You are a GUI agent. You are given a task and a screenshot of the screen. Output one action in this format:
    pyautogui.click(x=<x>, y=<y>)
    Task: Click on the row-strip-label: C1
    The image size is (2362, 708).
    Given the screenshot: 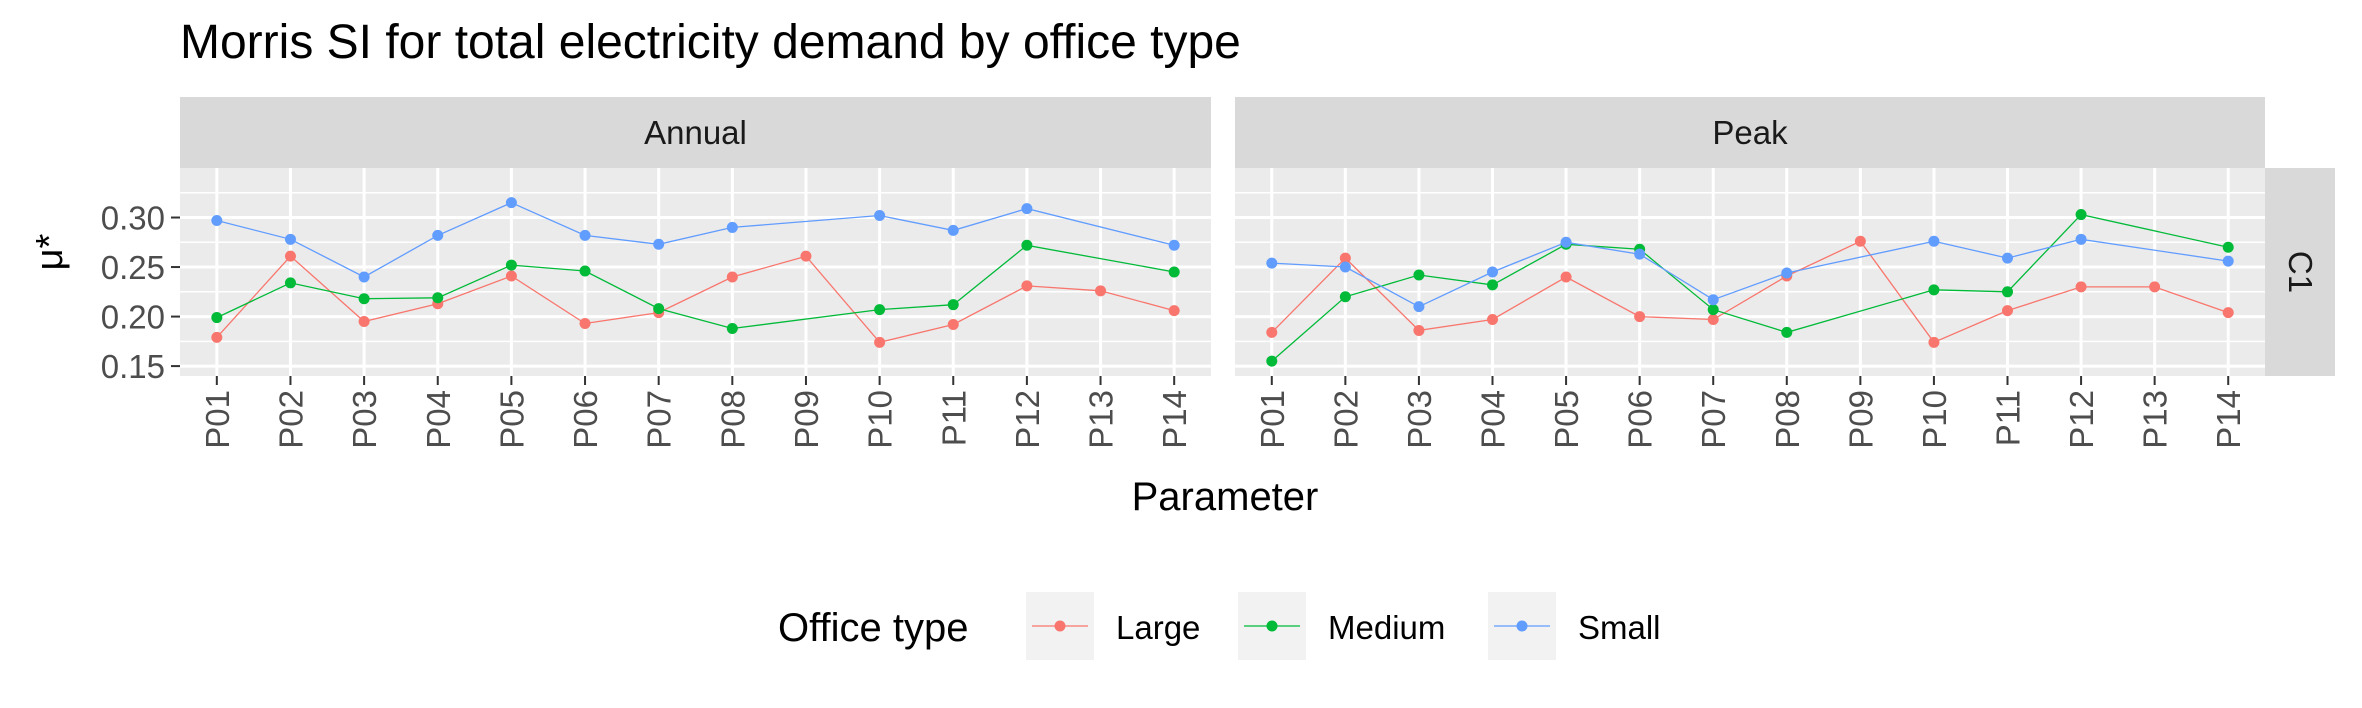 What is the action you would take?
    pyautogui.click(x=2300, y=272)
    